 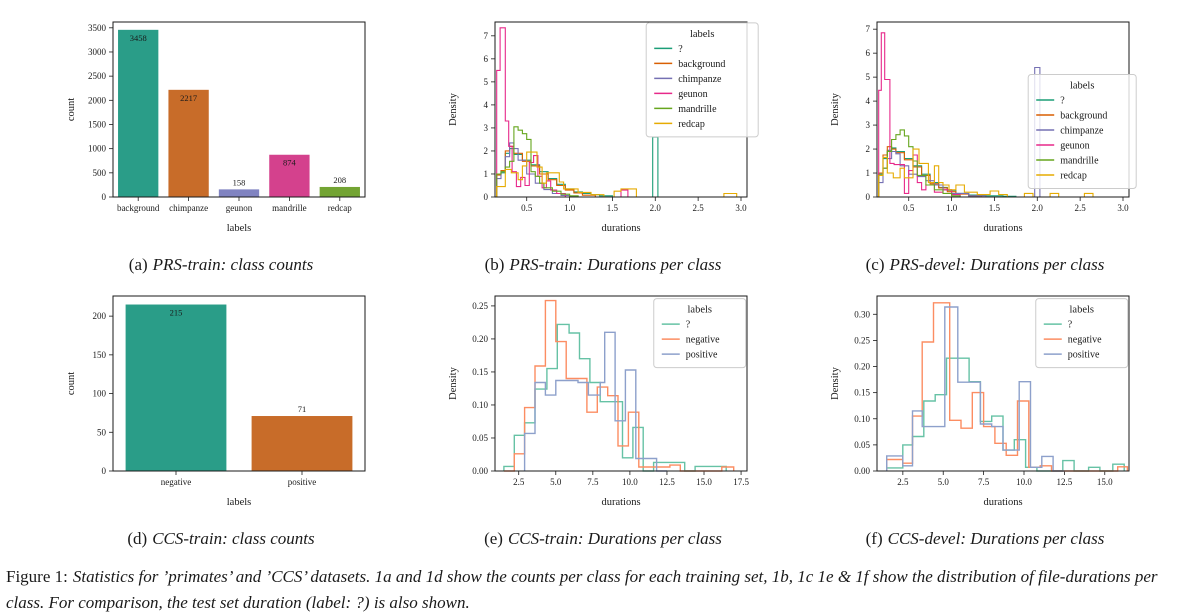 What do you see at coordinates (302, 409) in the screenshot?
I see `svg-text: 71` at bounding box center [302, 409].